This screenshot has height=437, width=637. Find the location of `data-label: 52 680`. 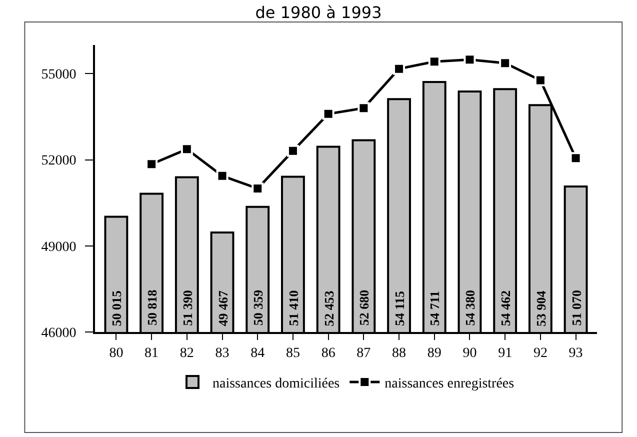

data-label: 52 680 is located at coordinates (364, 308).